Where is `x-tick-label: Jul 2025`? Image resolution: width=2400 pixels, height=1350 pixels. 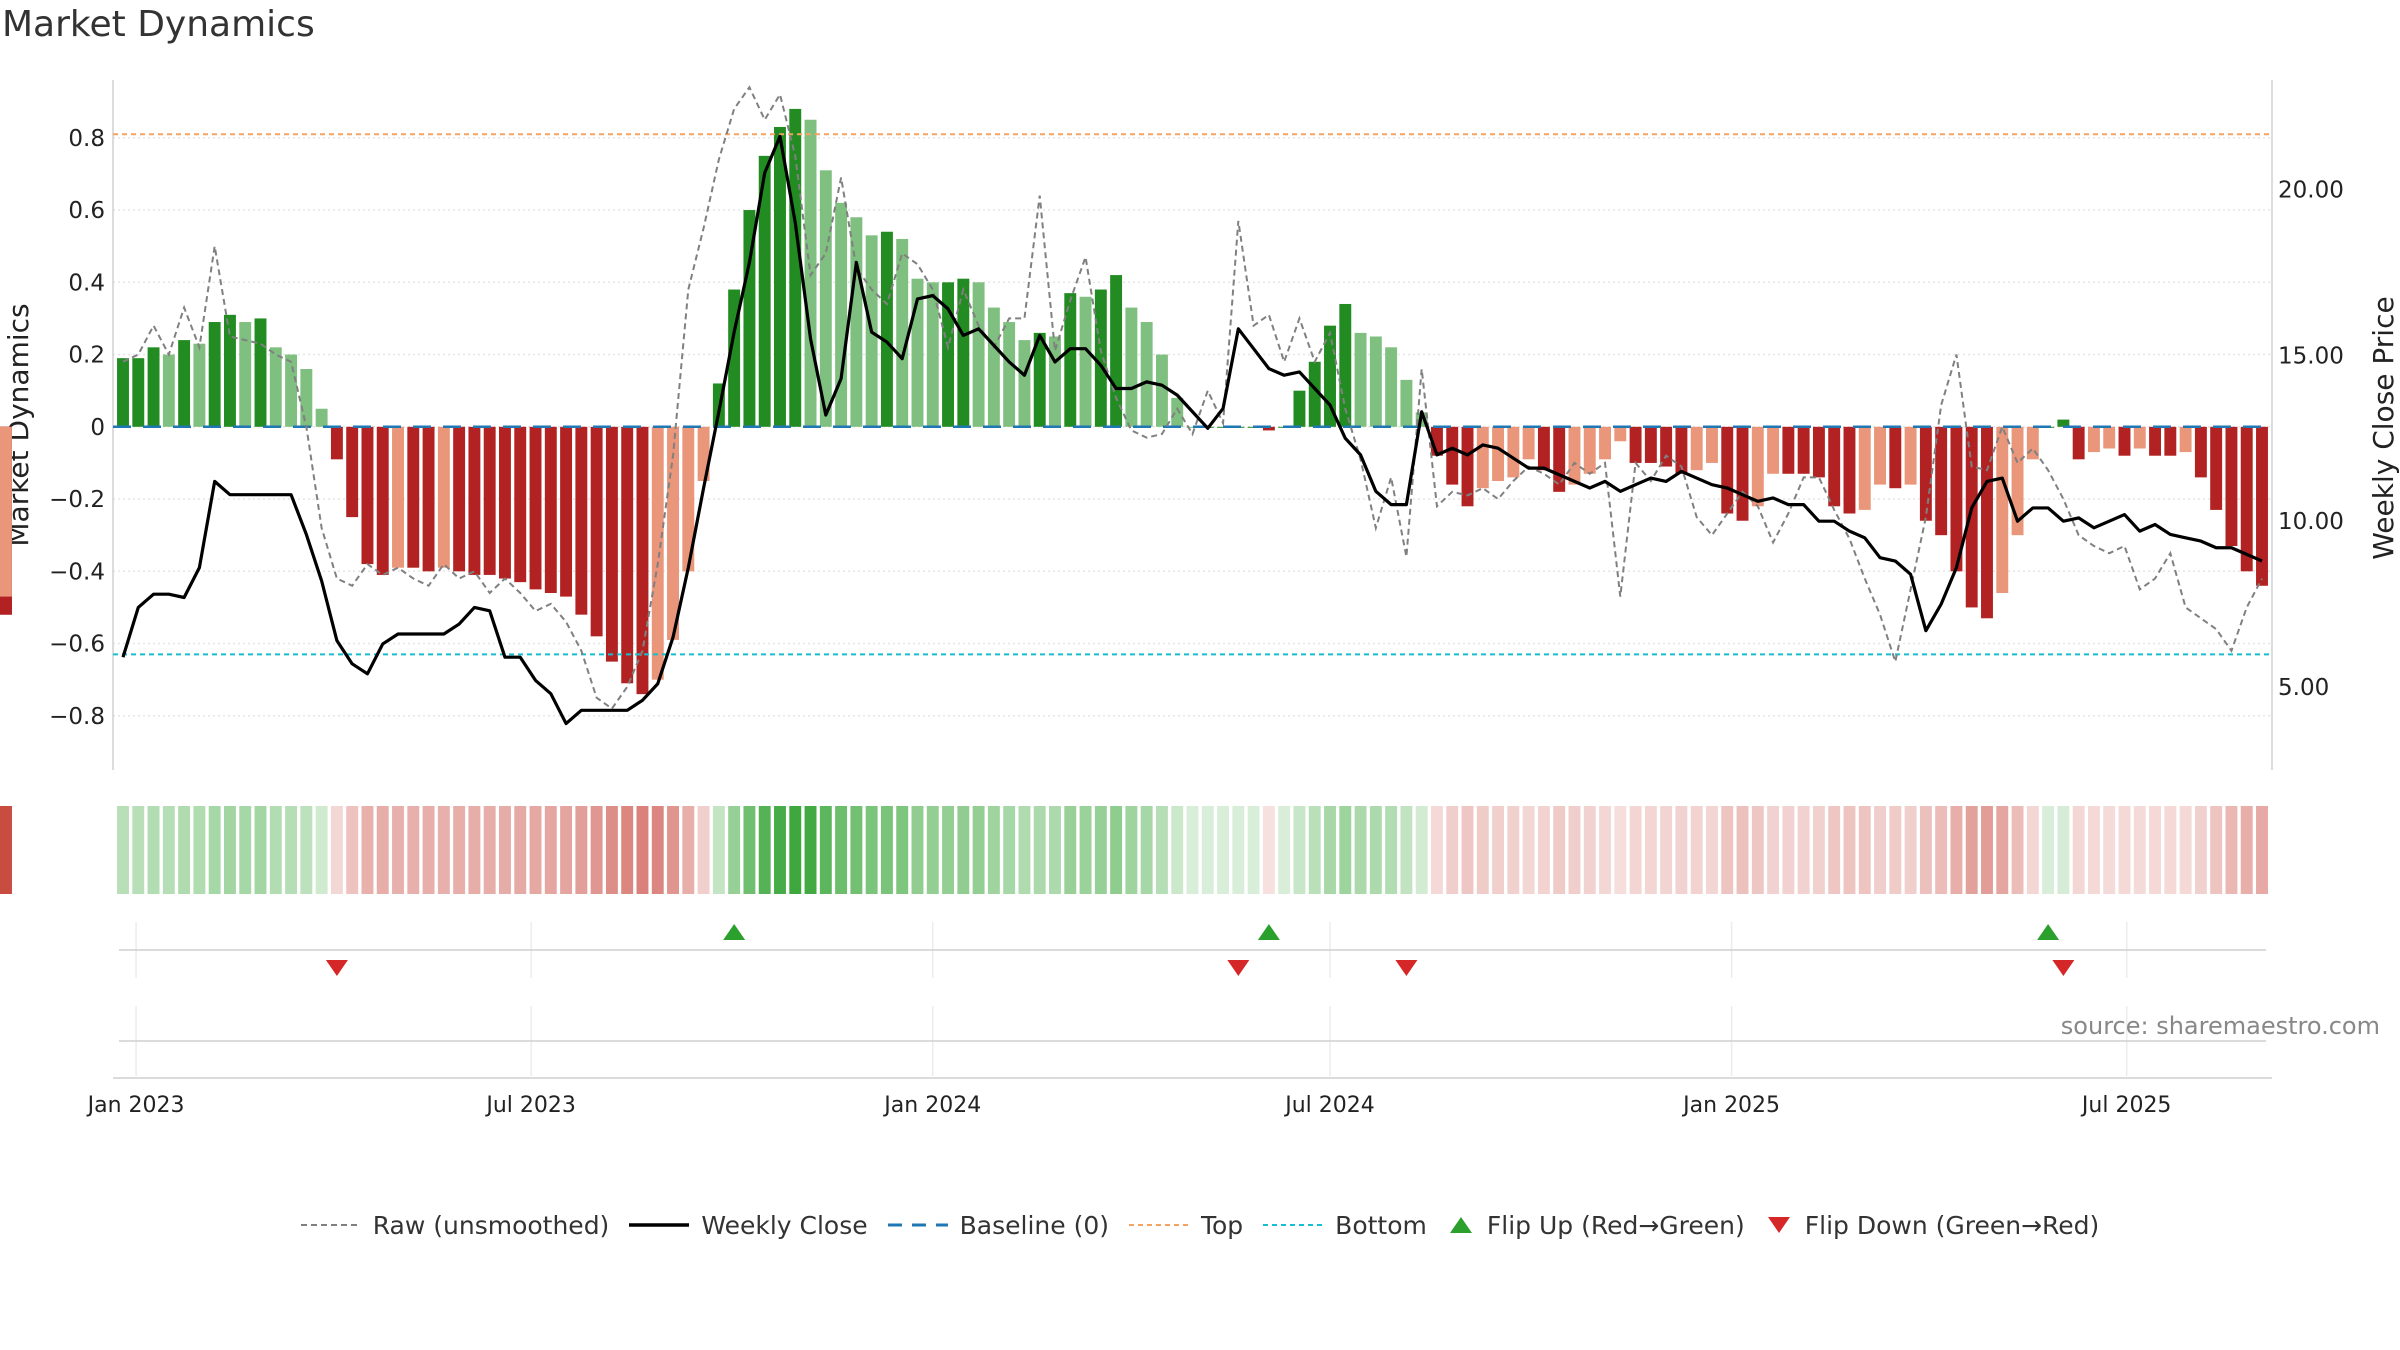
x-tick-label: Jul 2025 is located at coordinates (2126, 1105).